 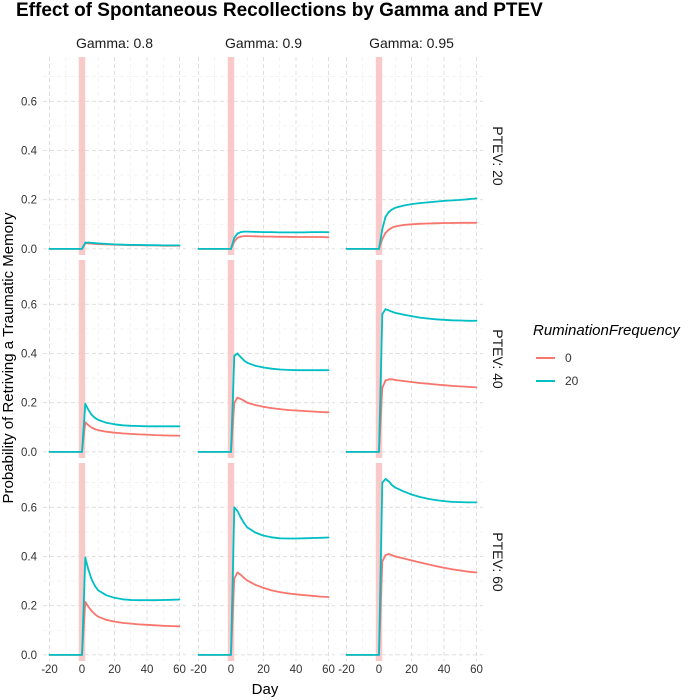 What do you see at coordinates (444, 670) in the screenshot?
I see `x-tick-label: 40` at bounding box center [444, 670].